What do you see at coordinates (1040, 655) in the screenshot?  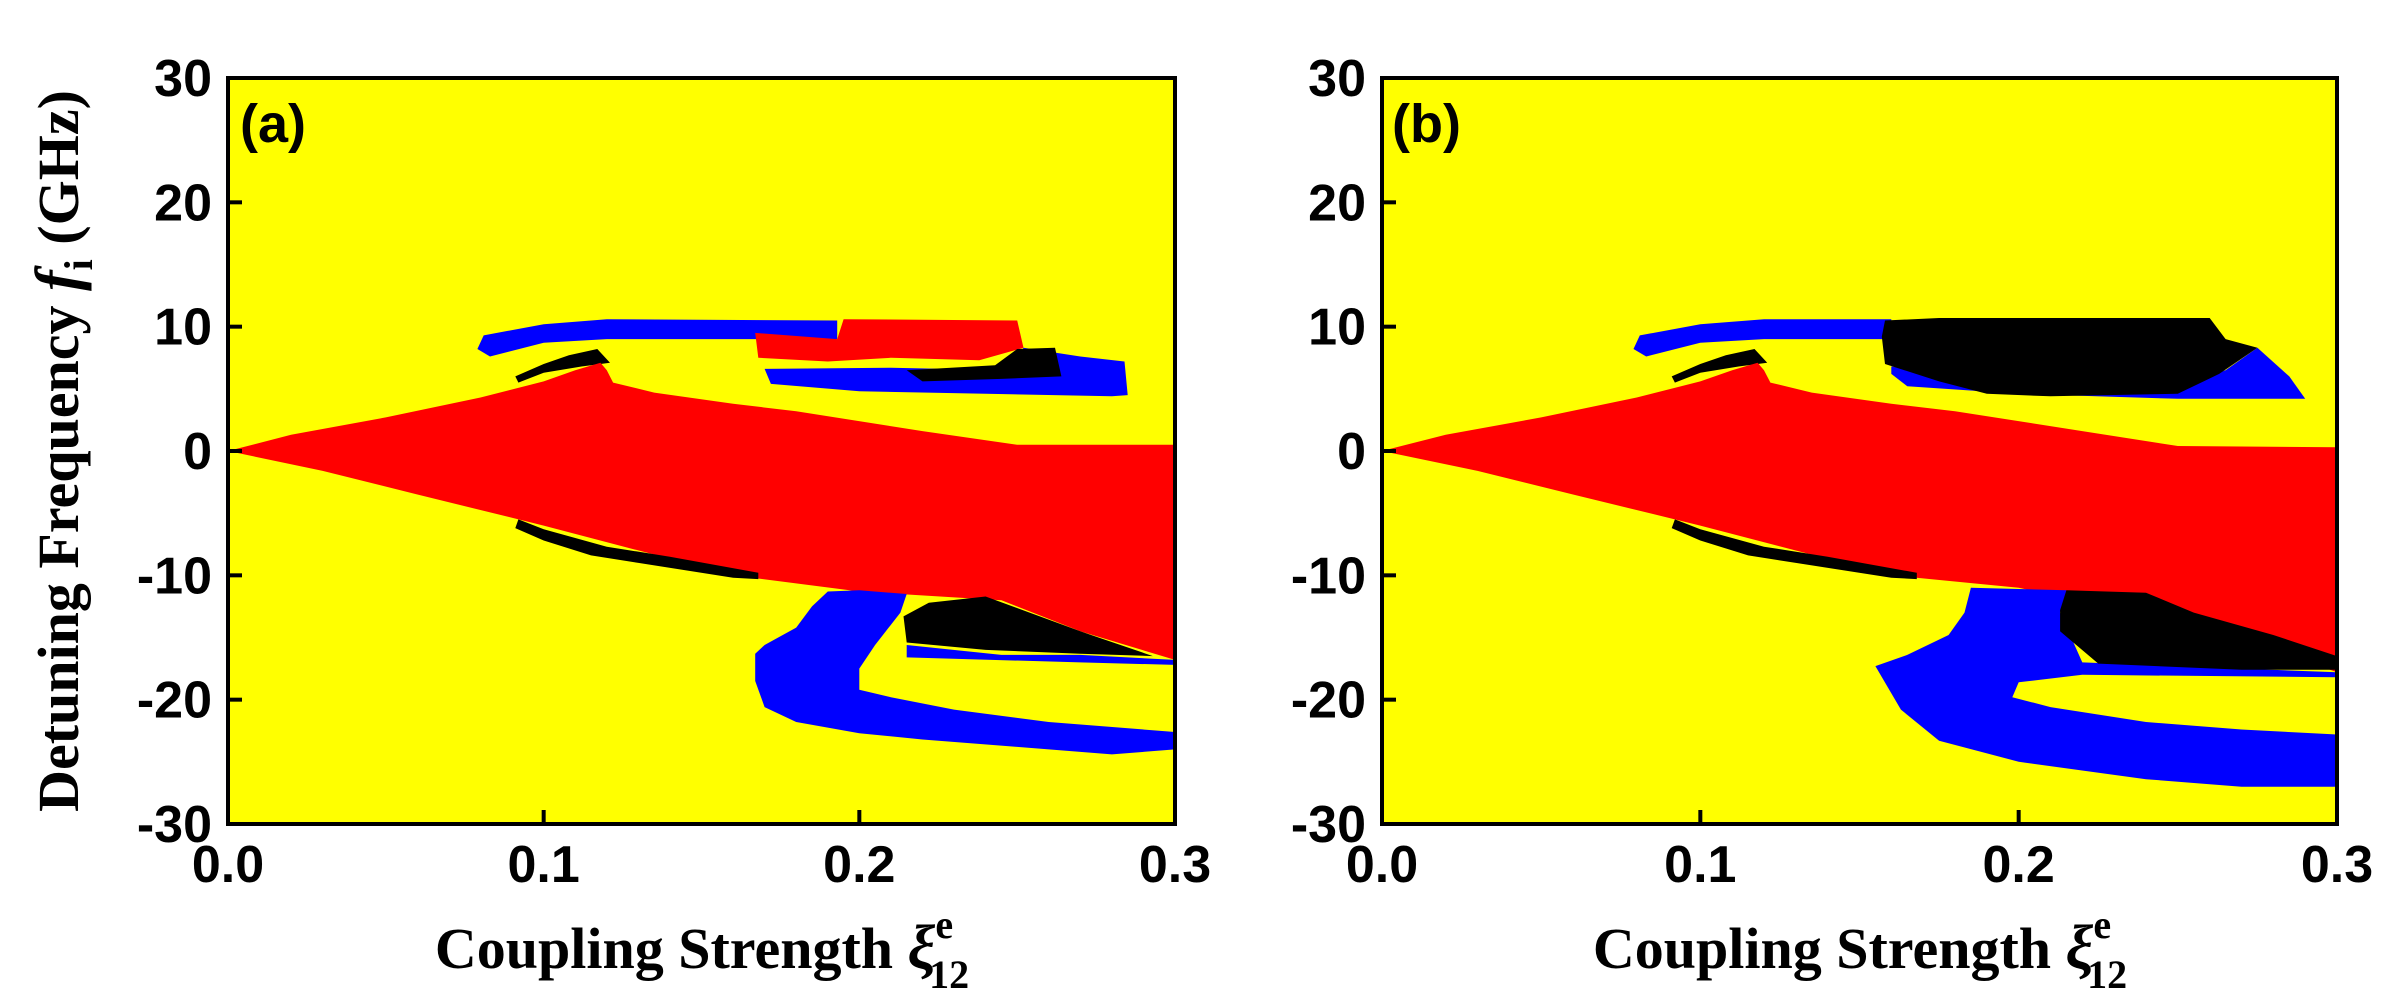 I see `region-blue-lower-right` at bounding box center [1040, 655].